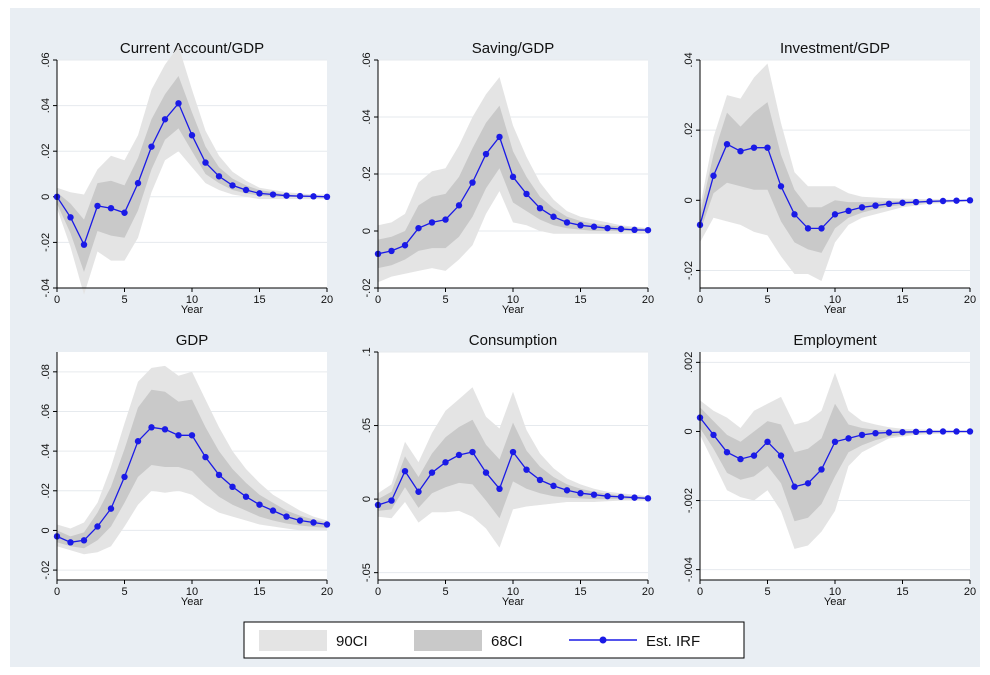  What do you see at coordinates (513, 340) in the screenshot?
I see `panel-title: Consumption` at bounding box center [513, 340].